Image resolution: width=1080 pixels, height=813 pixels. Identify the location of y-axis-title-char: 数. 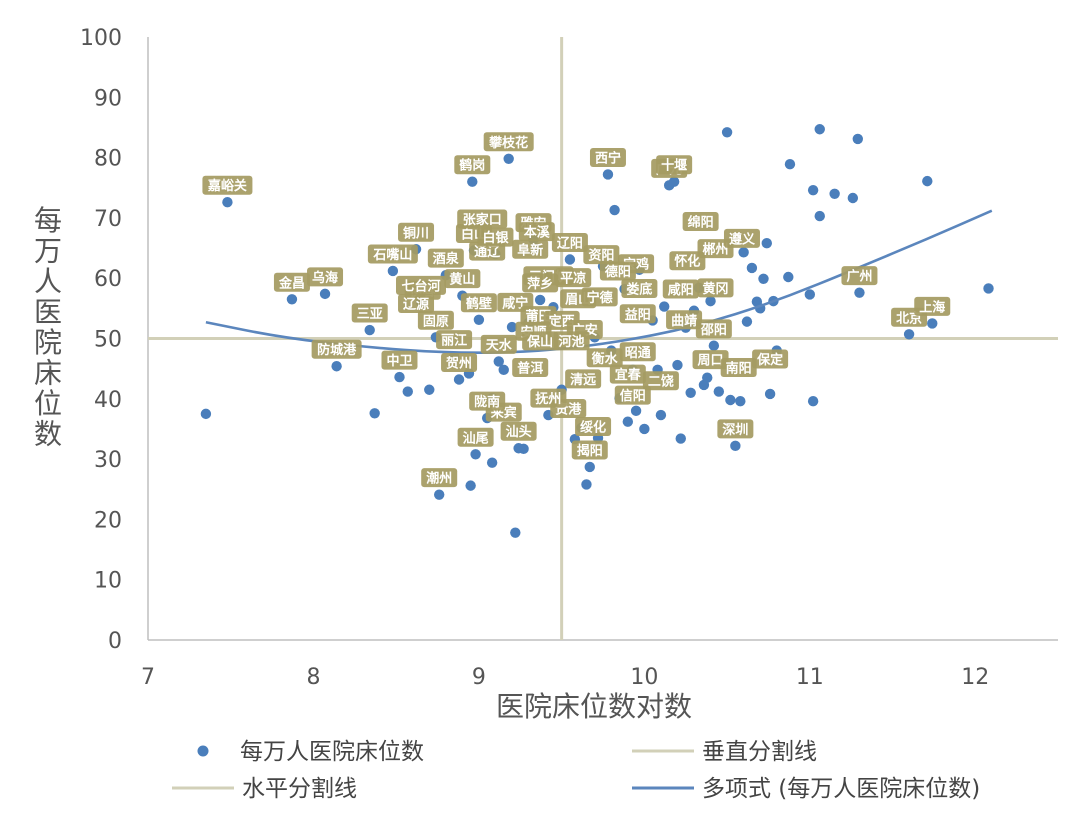
(48, 434).